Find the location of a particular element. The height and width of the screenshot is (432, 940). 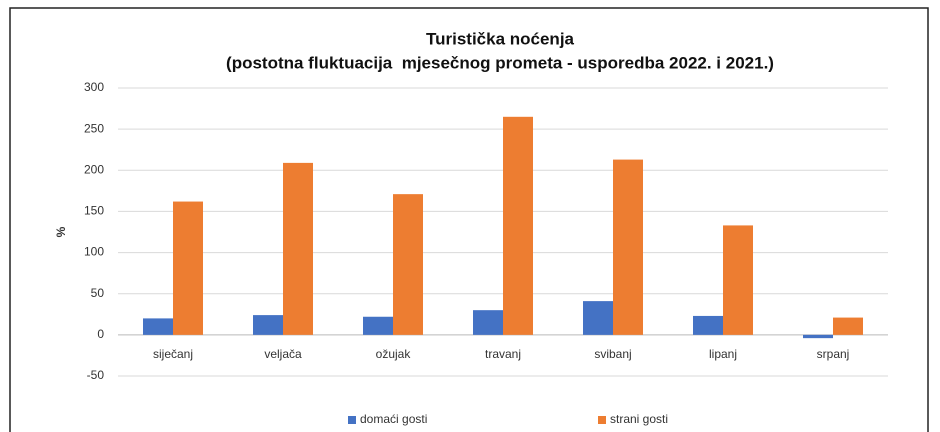

x-tick-label: srpanj is located at coordinates (833, 354).